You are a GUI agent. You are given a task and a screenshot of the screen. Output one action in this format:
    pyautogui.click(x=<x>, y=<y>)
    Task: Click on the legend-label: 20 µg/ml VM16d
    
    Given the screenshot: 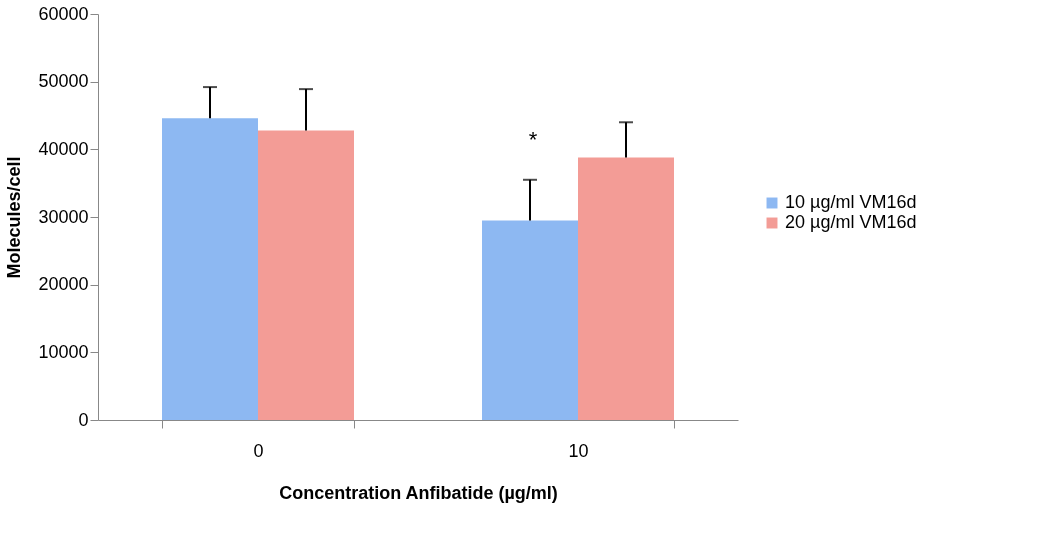 What is the action you would take?
    pyautogui.click(x=851, y=222)
    